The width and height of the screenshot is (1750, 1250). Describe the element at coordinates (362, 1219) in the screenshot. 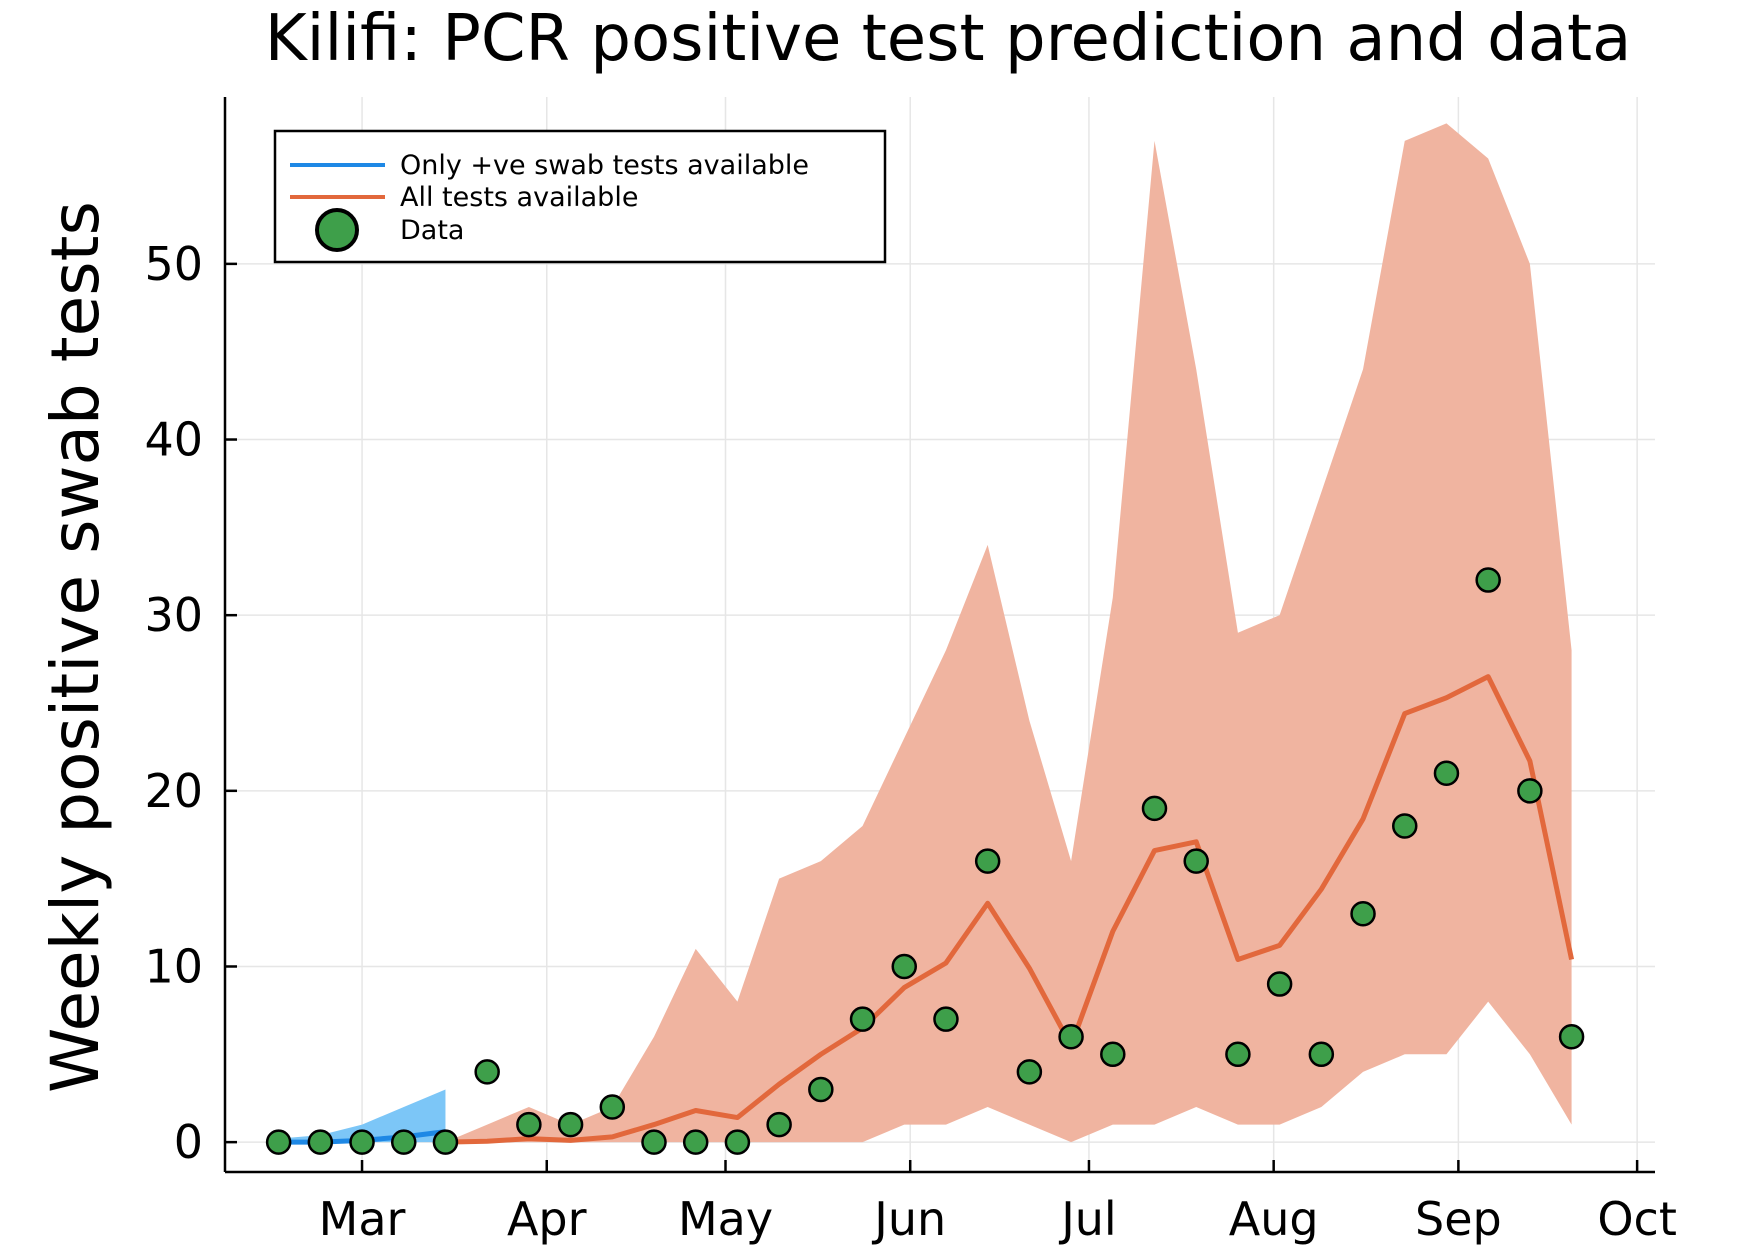

I see `x-tick-label: Mar` at that location.